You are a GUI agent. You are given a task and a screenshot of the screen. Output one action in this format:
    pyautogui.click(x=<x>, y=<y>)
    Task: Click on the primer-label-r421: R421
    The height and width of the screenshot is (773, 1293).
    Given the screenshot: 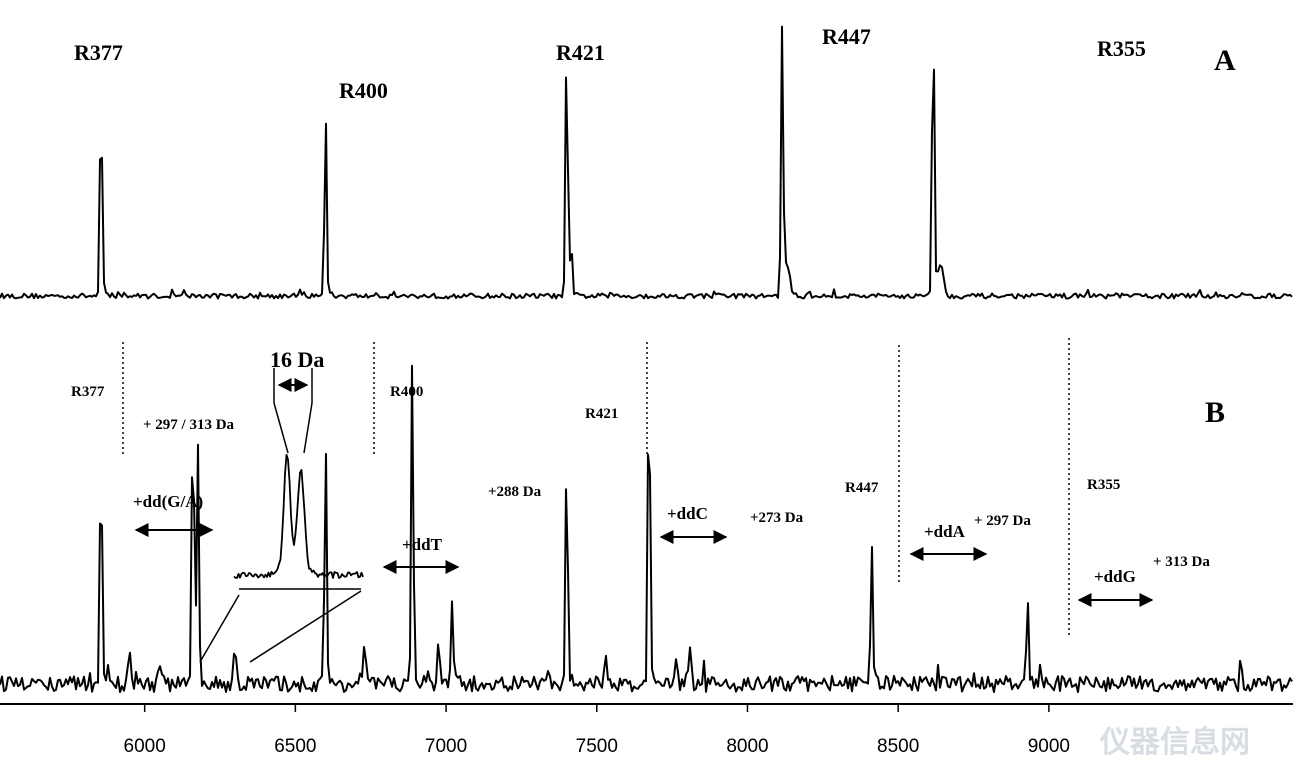 What is the action you would take?
    pyautogui.click(x=601, y=414)
    